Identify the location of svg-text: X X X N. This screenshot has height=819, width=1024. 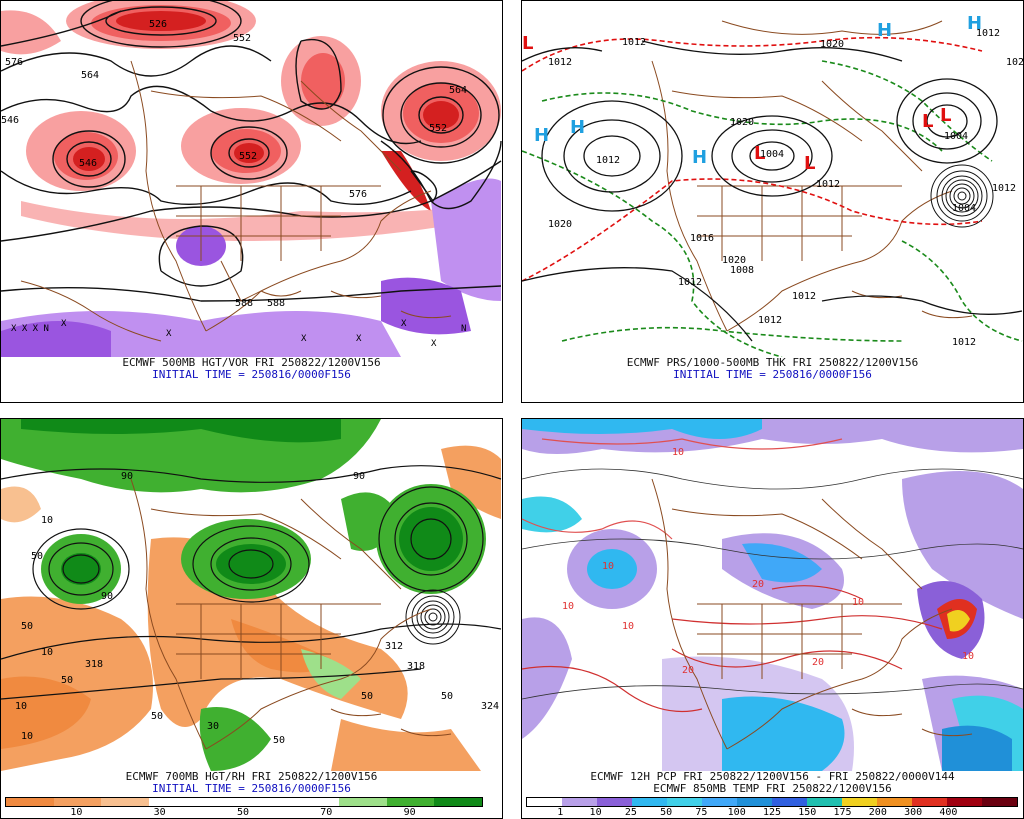
(30, 329).